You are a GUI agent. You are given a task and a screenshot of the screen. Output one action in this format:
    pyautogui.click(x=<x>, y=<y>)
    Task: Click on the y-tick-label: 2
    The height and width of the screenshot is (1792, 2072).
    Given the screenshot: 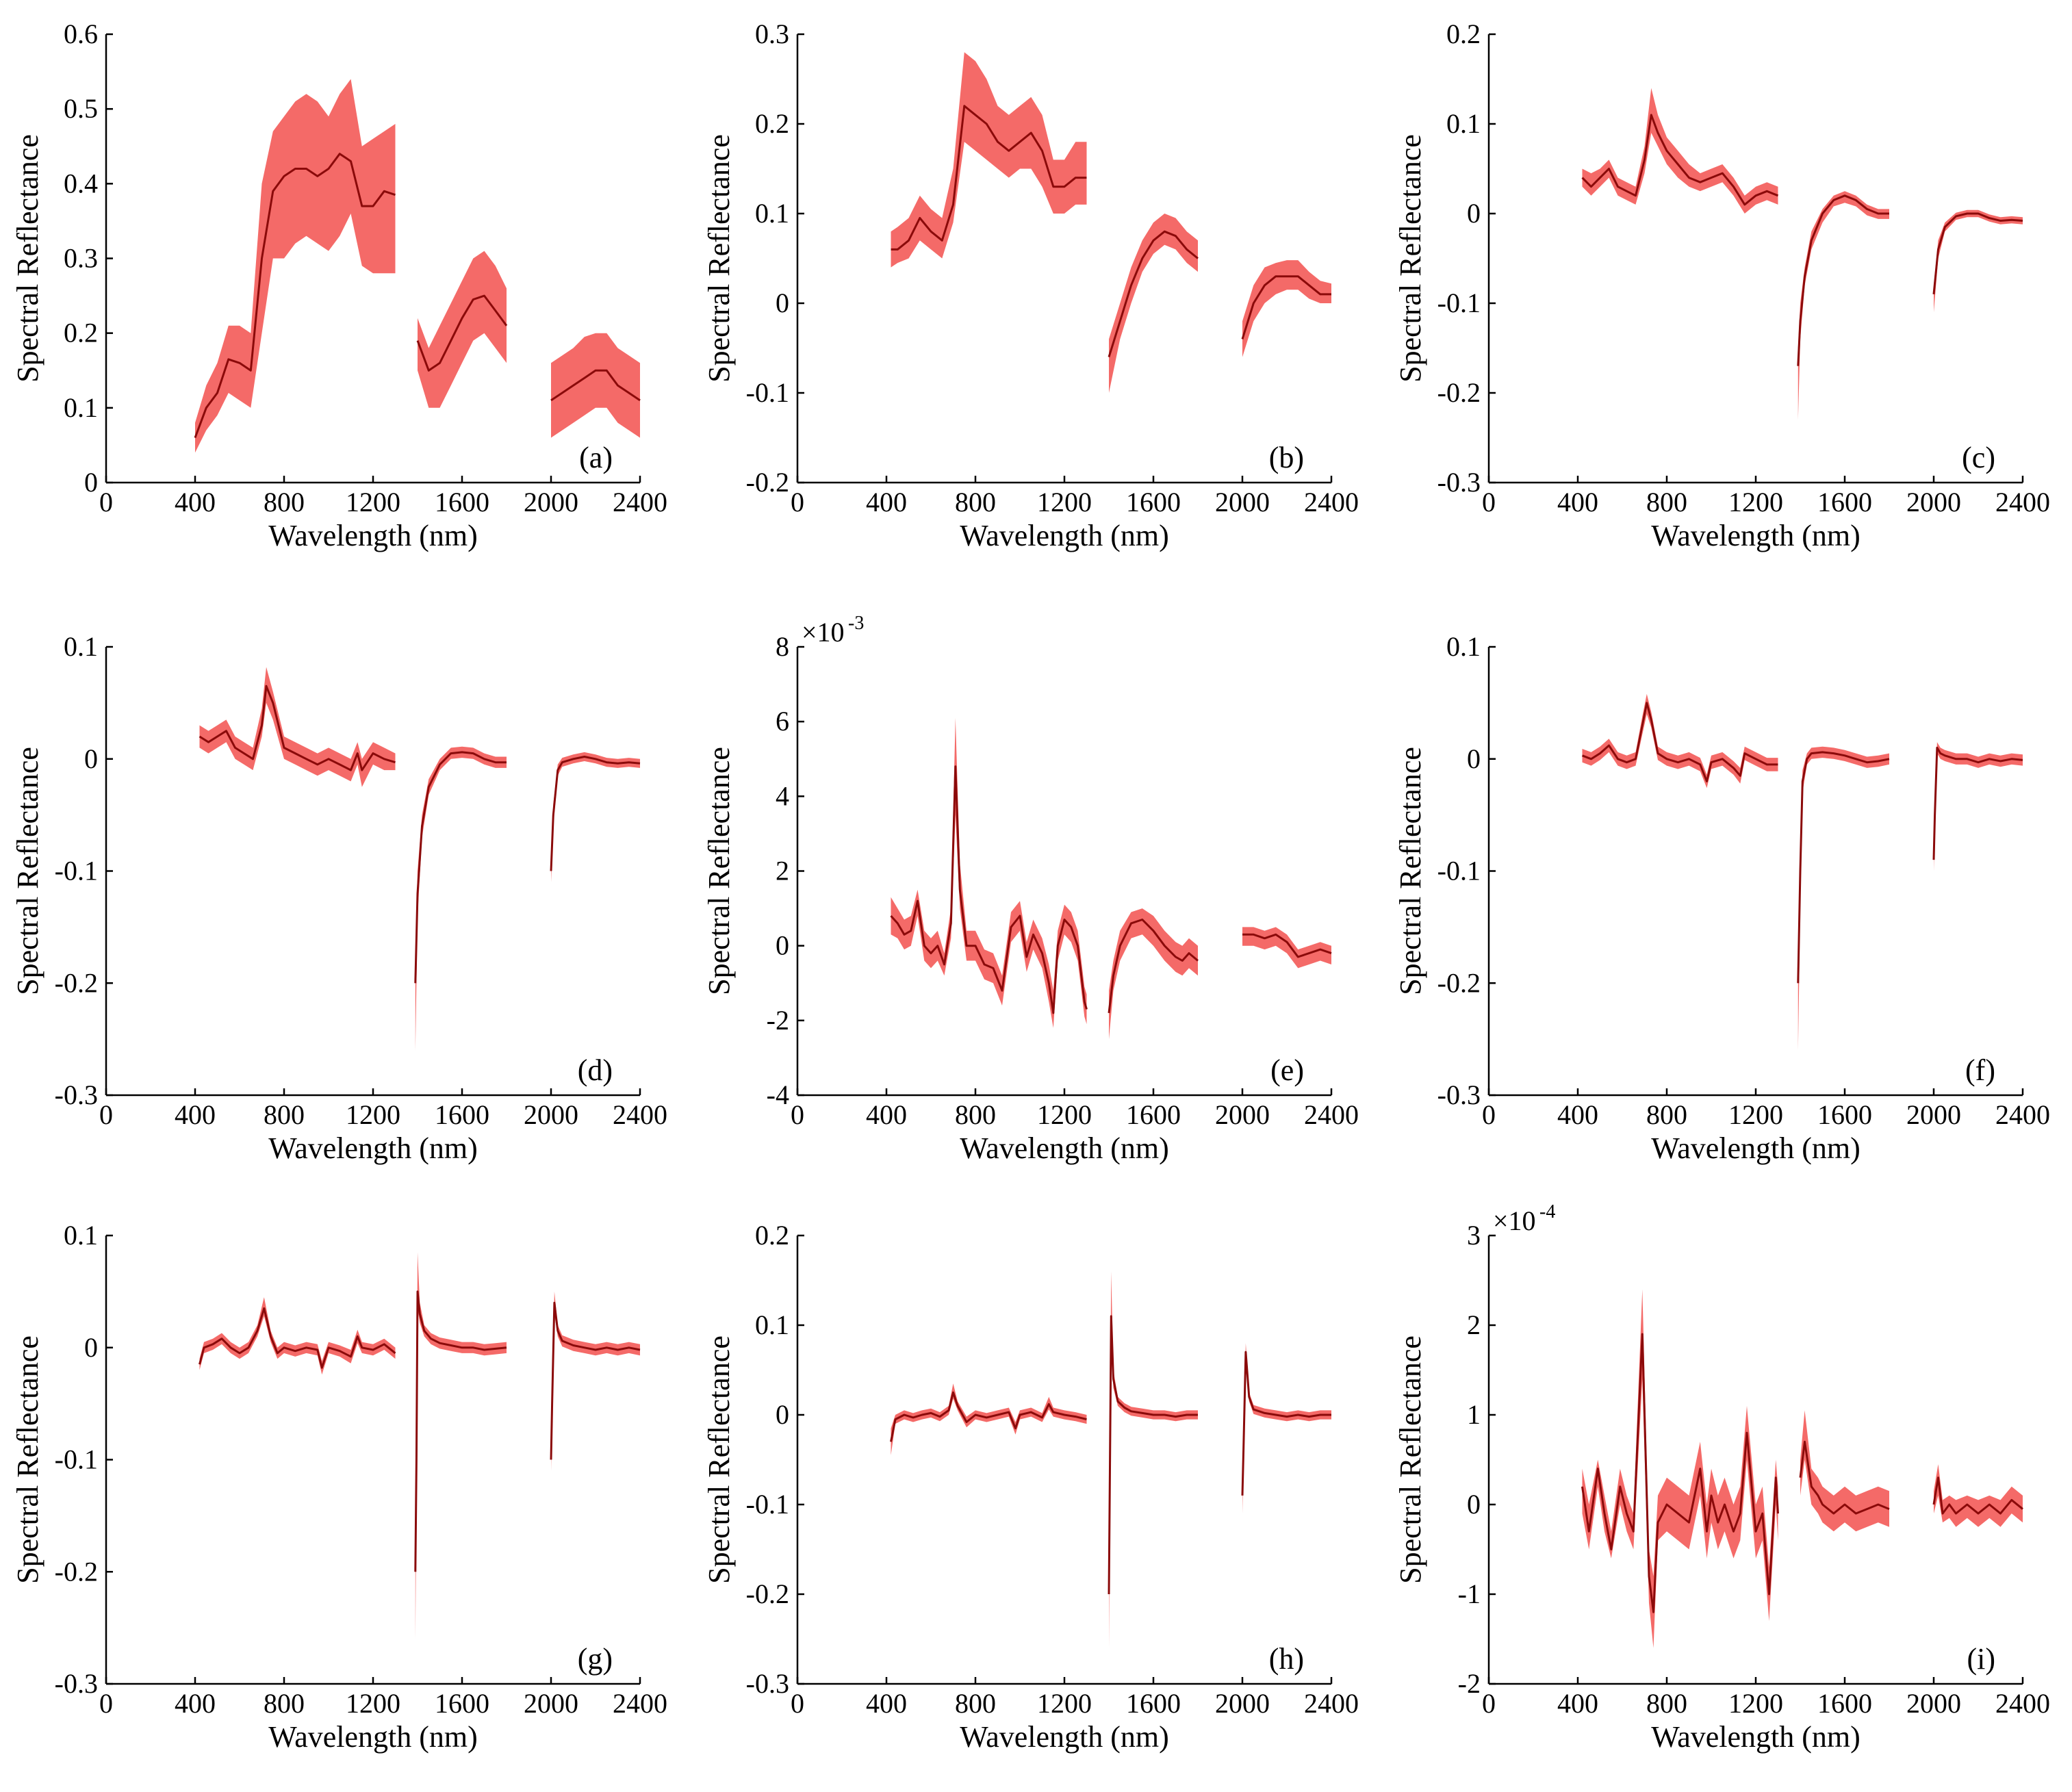 What is the action you would take?
    pyautogui.click(x=782, y=871)
    